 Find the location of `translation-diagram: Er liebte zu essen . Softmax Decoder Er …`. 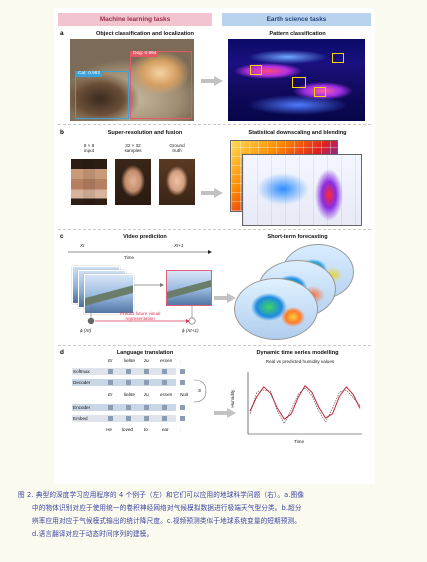

translation-diagram: Er liebte zu essen . Softmax Decoder Er … is located at coordinates (141, 408).